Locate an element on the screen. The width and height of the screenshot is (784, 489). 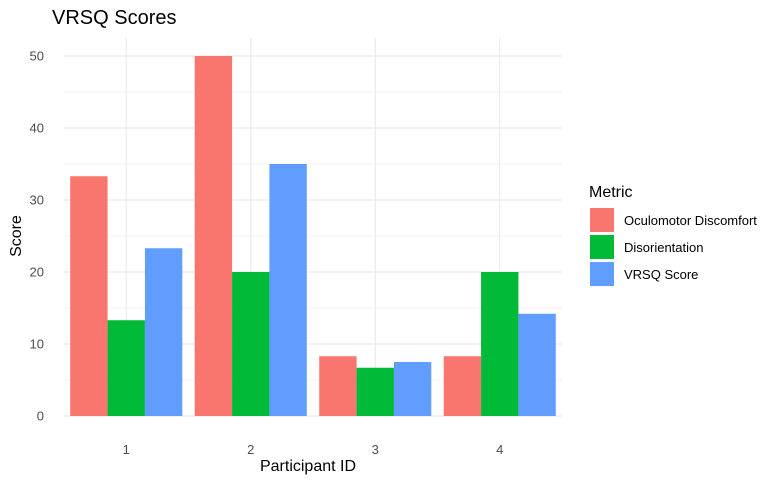
x-tick-label: 2 is located at coordinates (250, 449).